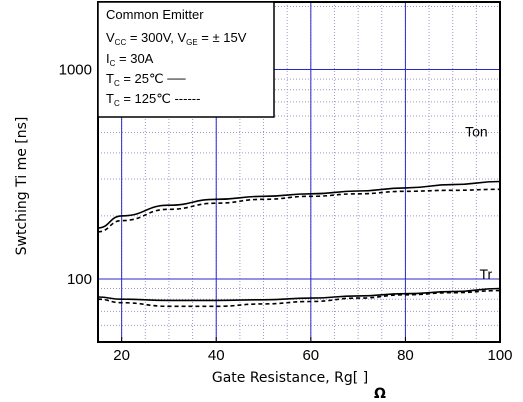  I want to click on x-tick-label: 100, so click(499, 355).